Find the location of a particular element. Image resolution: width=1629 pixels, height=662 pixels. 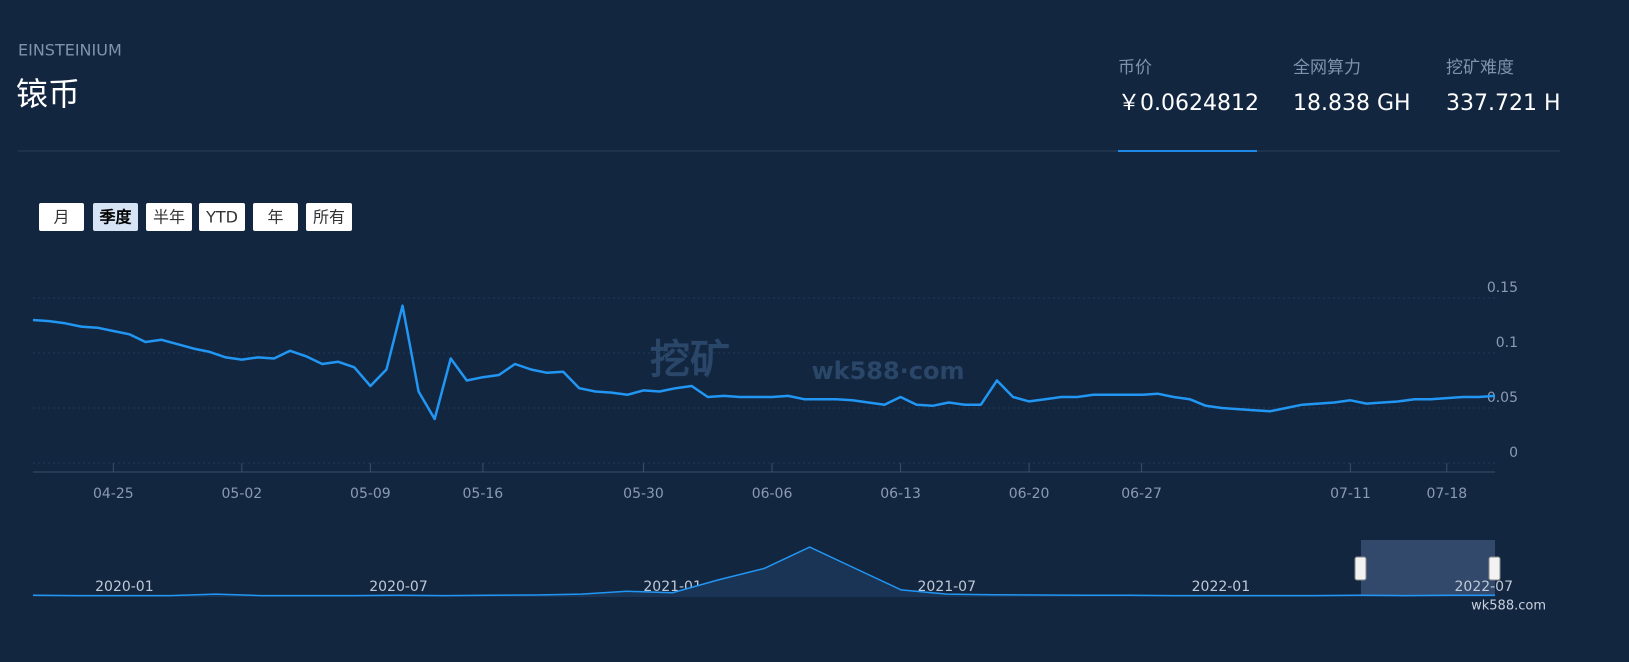

button-label: 季度 is located at coordinates (115, 217).